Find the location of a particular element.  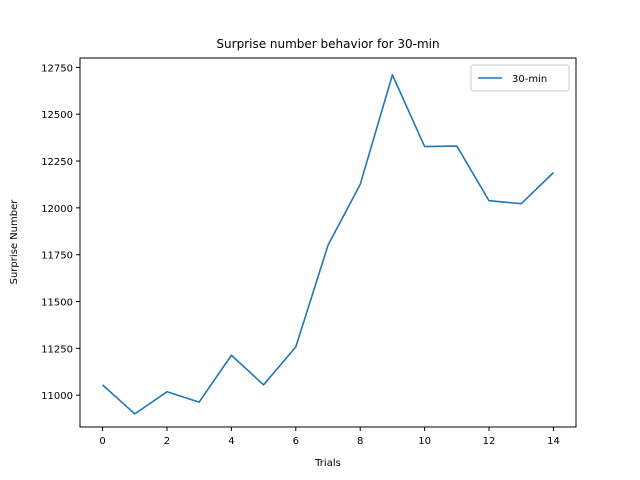

legend: 30-min is located at coordinates (520, 78).